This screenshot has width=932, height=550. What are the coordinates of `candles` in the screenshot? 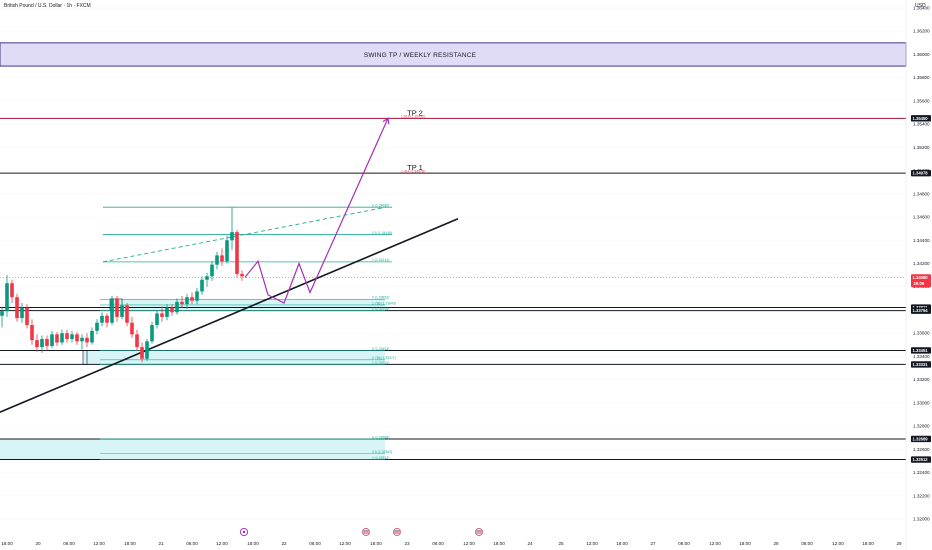 It's located at (122, 285).